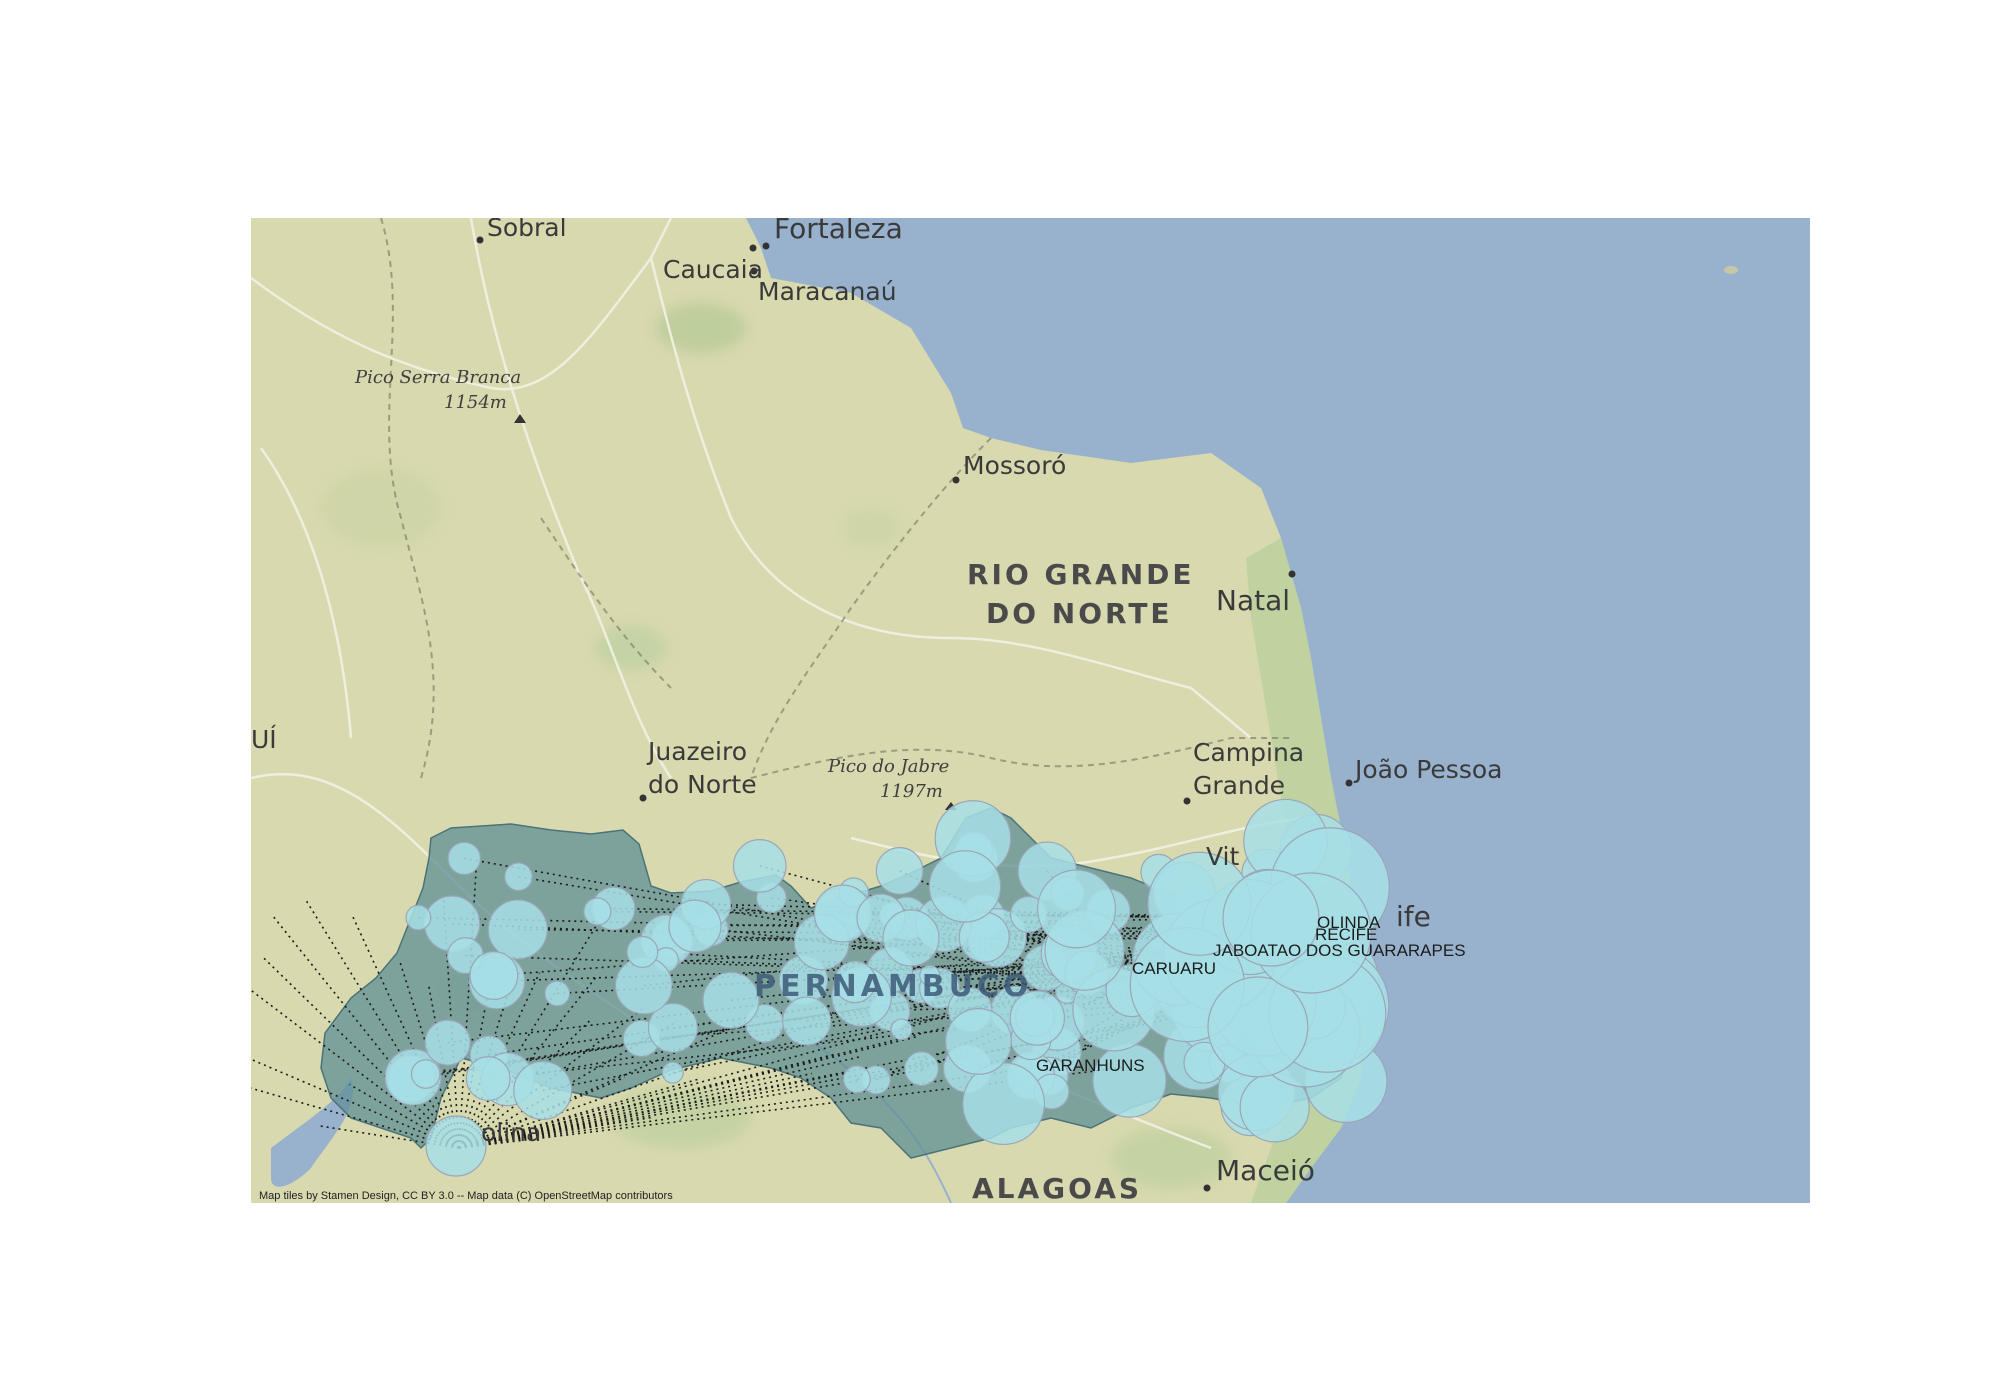  I want to click on label-joao-pessoa: João Pessoa, so click(1427, 769).